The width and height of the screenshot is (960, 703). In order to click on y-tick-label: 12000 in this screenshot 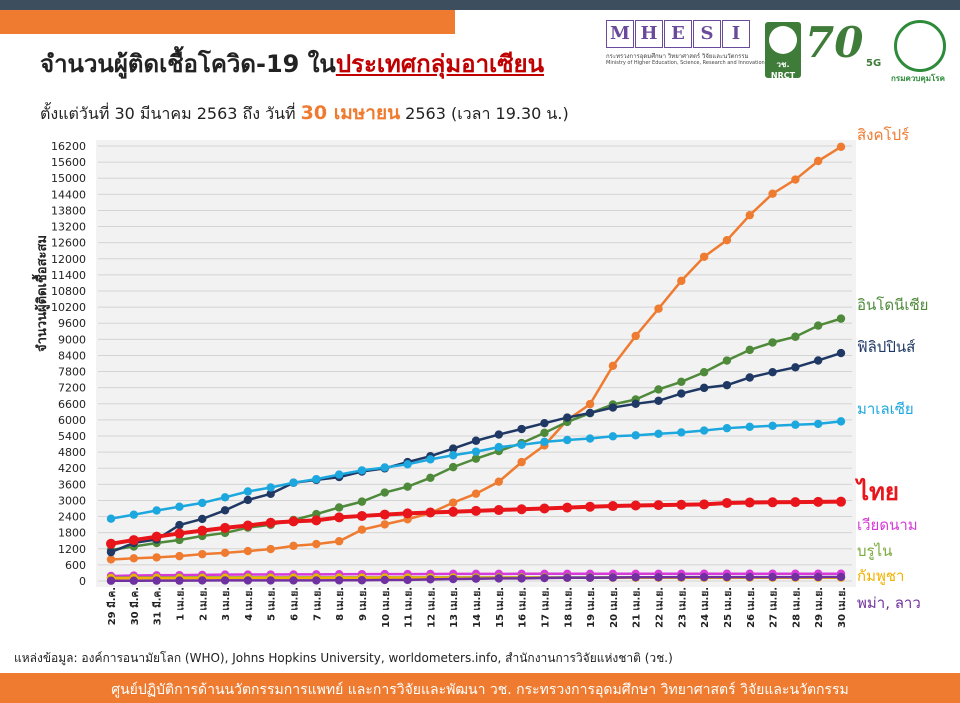, I will do `click(68, 259)`.